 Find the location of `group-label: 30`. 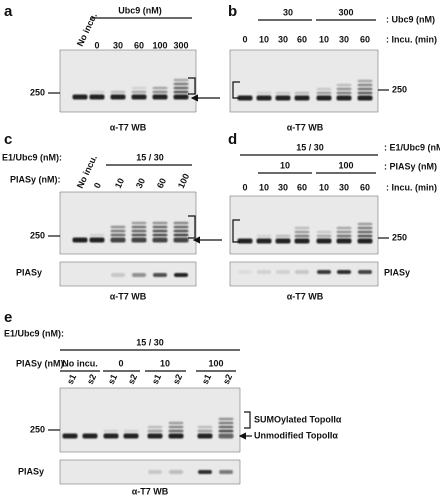

group-label: 30 is located at coordinates (288, 12).